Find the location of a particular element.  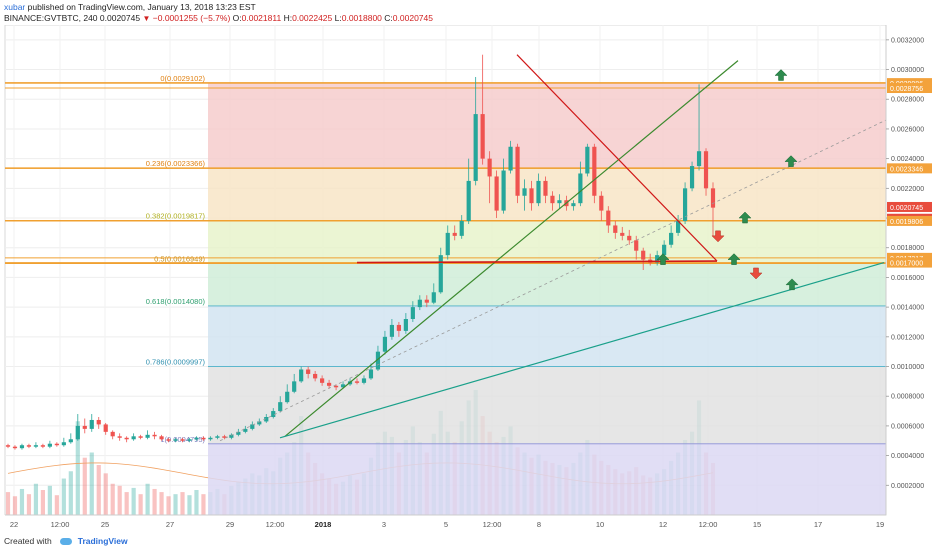

x-tick-label: 29 is located at coordinates (230, 524).